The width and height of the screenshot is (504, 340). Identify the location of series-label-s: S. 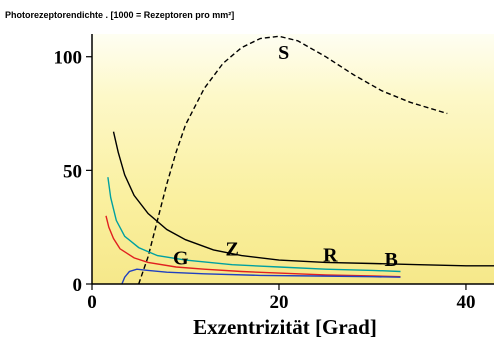
(283, 53).